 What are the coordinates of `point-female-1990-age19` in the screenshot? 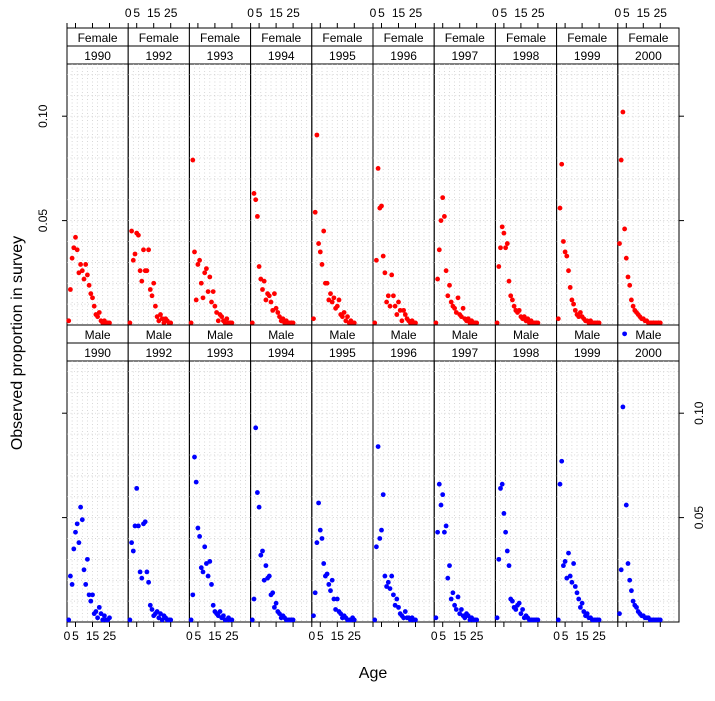 It's located at (99, 312).